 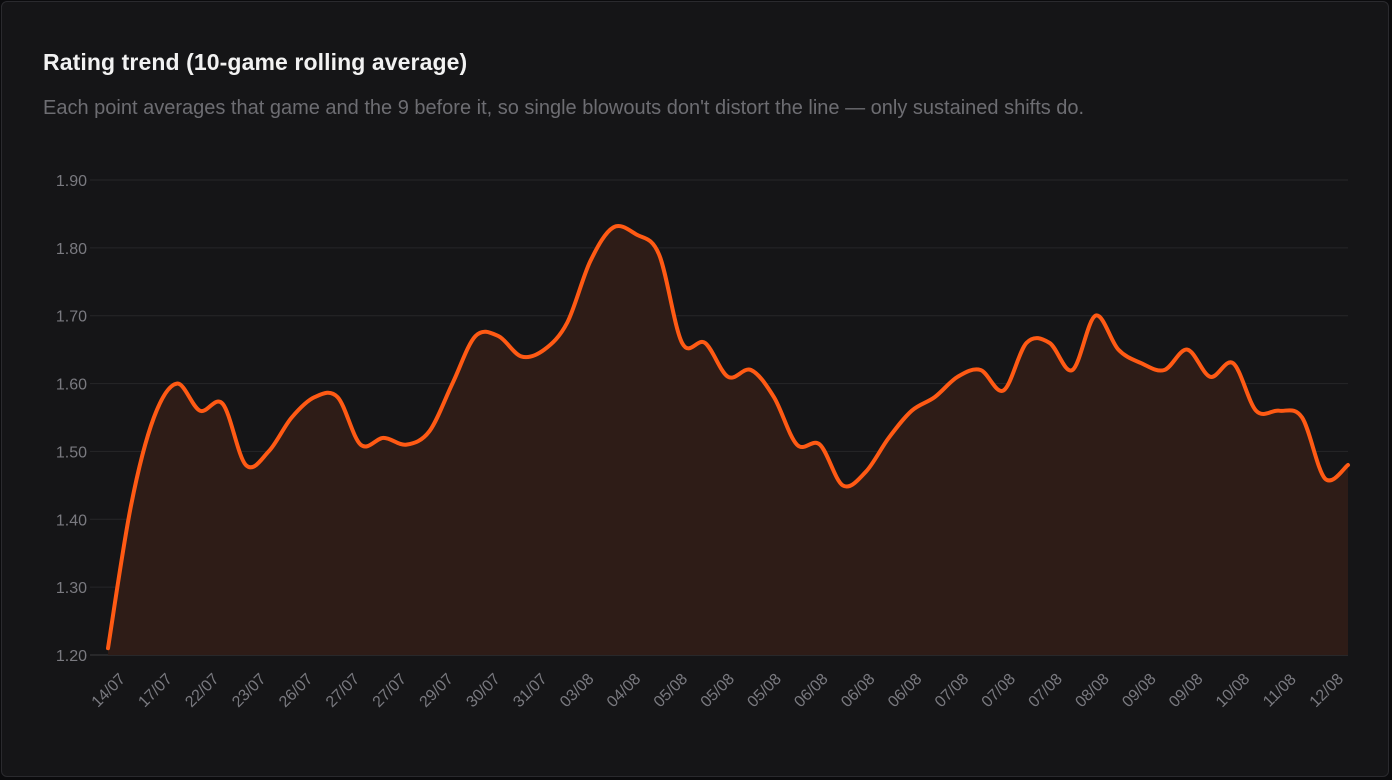 I want to click on chart-title: Rating trend (10-game rolling average), so click(x=255, y=62).